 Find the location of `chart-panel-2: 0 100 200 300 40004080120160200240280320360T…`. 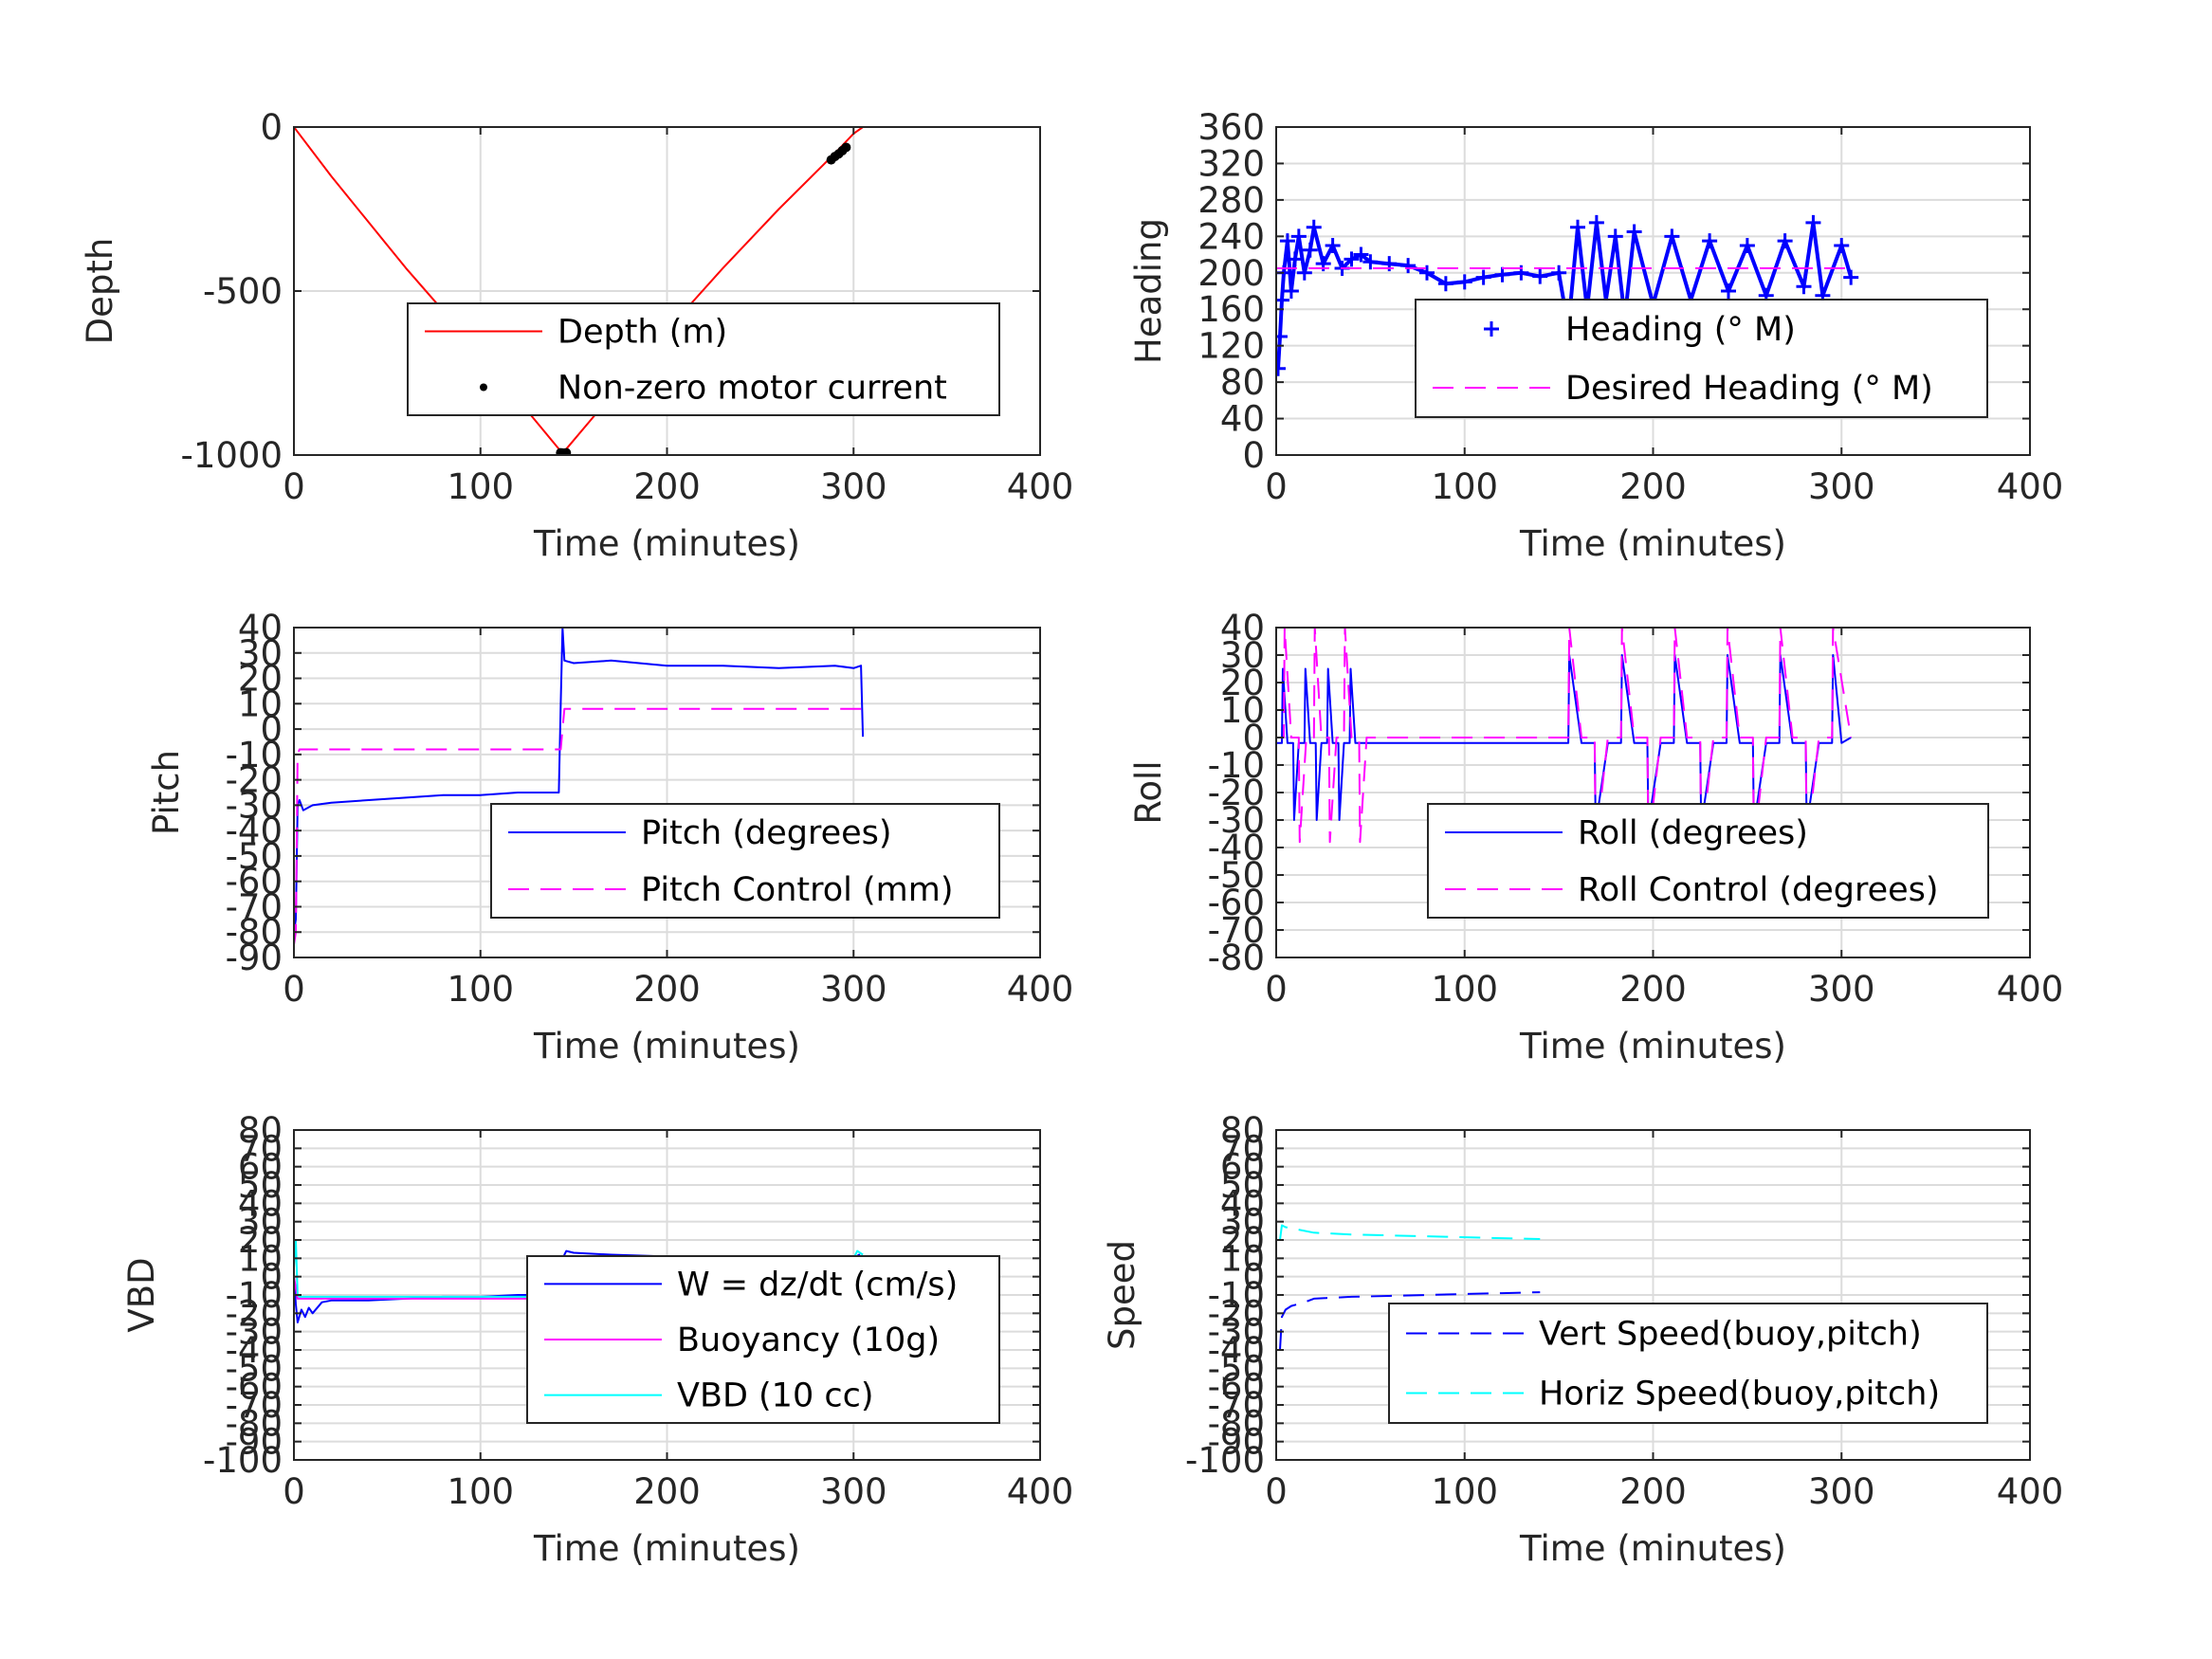

chart-panel-2: 0 100 200 300 40004080120160200240280320360T… is located at coordinates (1595, 335).